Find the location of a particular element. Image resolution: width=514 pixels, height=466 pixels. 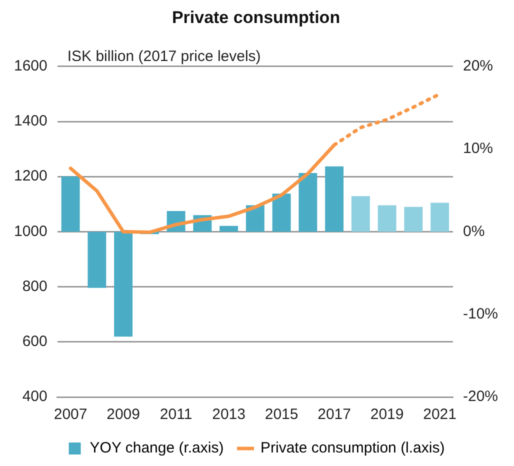

y-tick-label: 1400 is located at coordinates (31, 121).